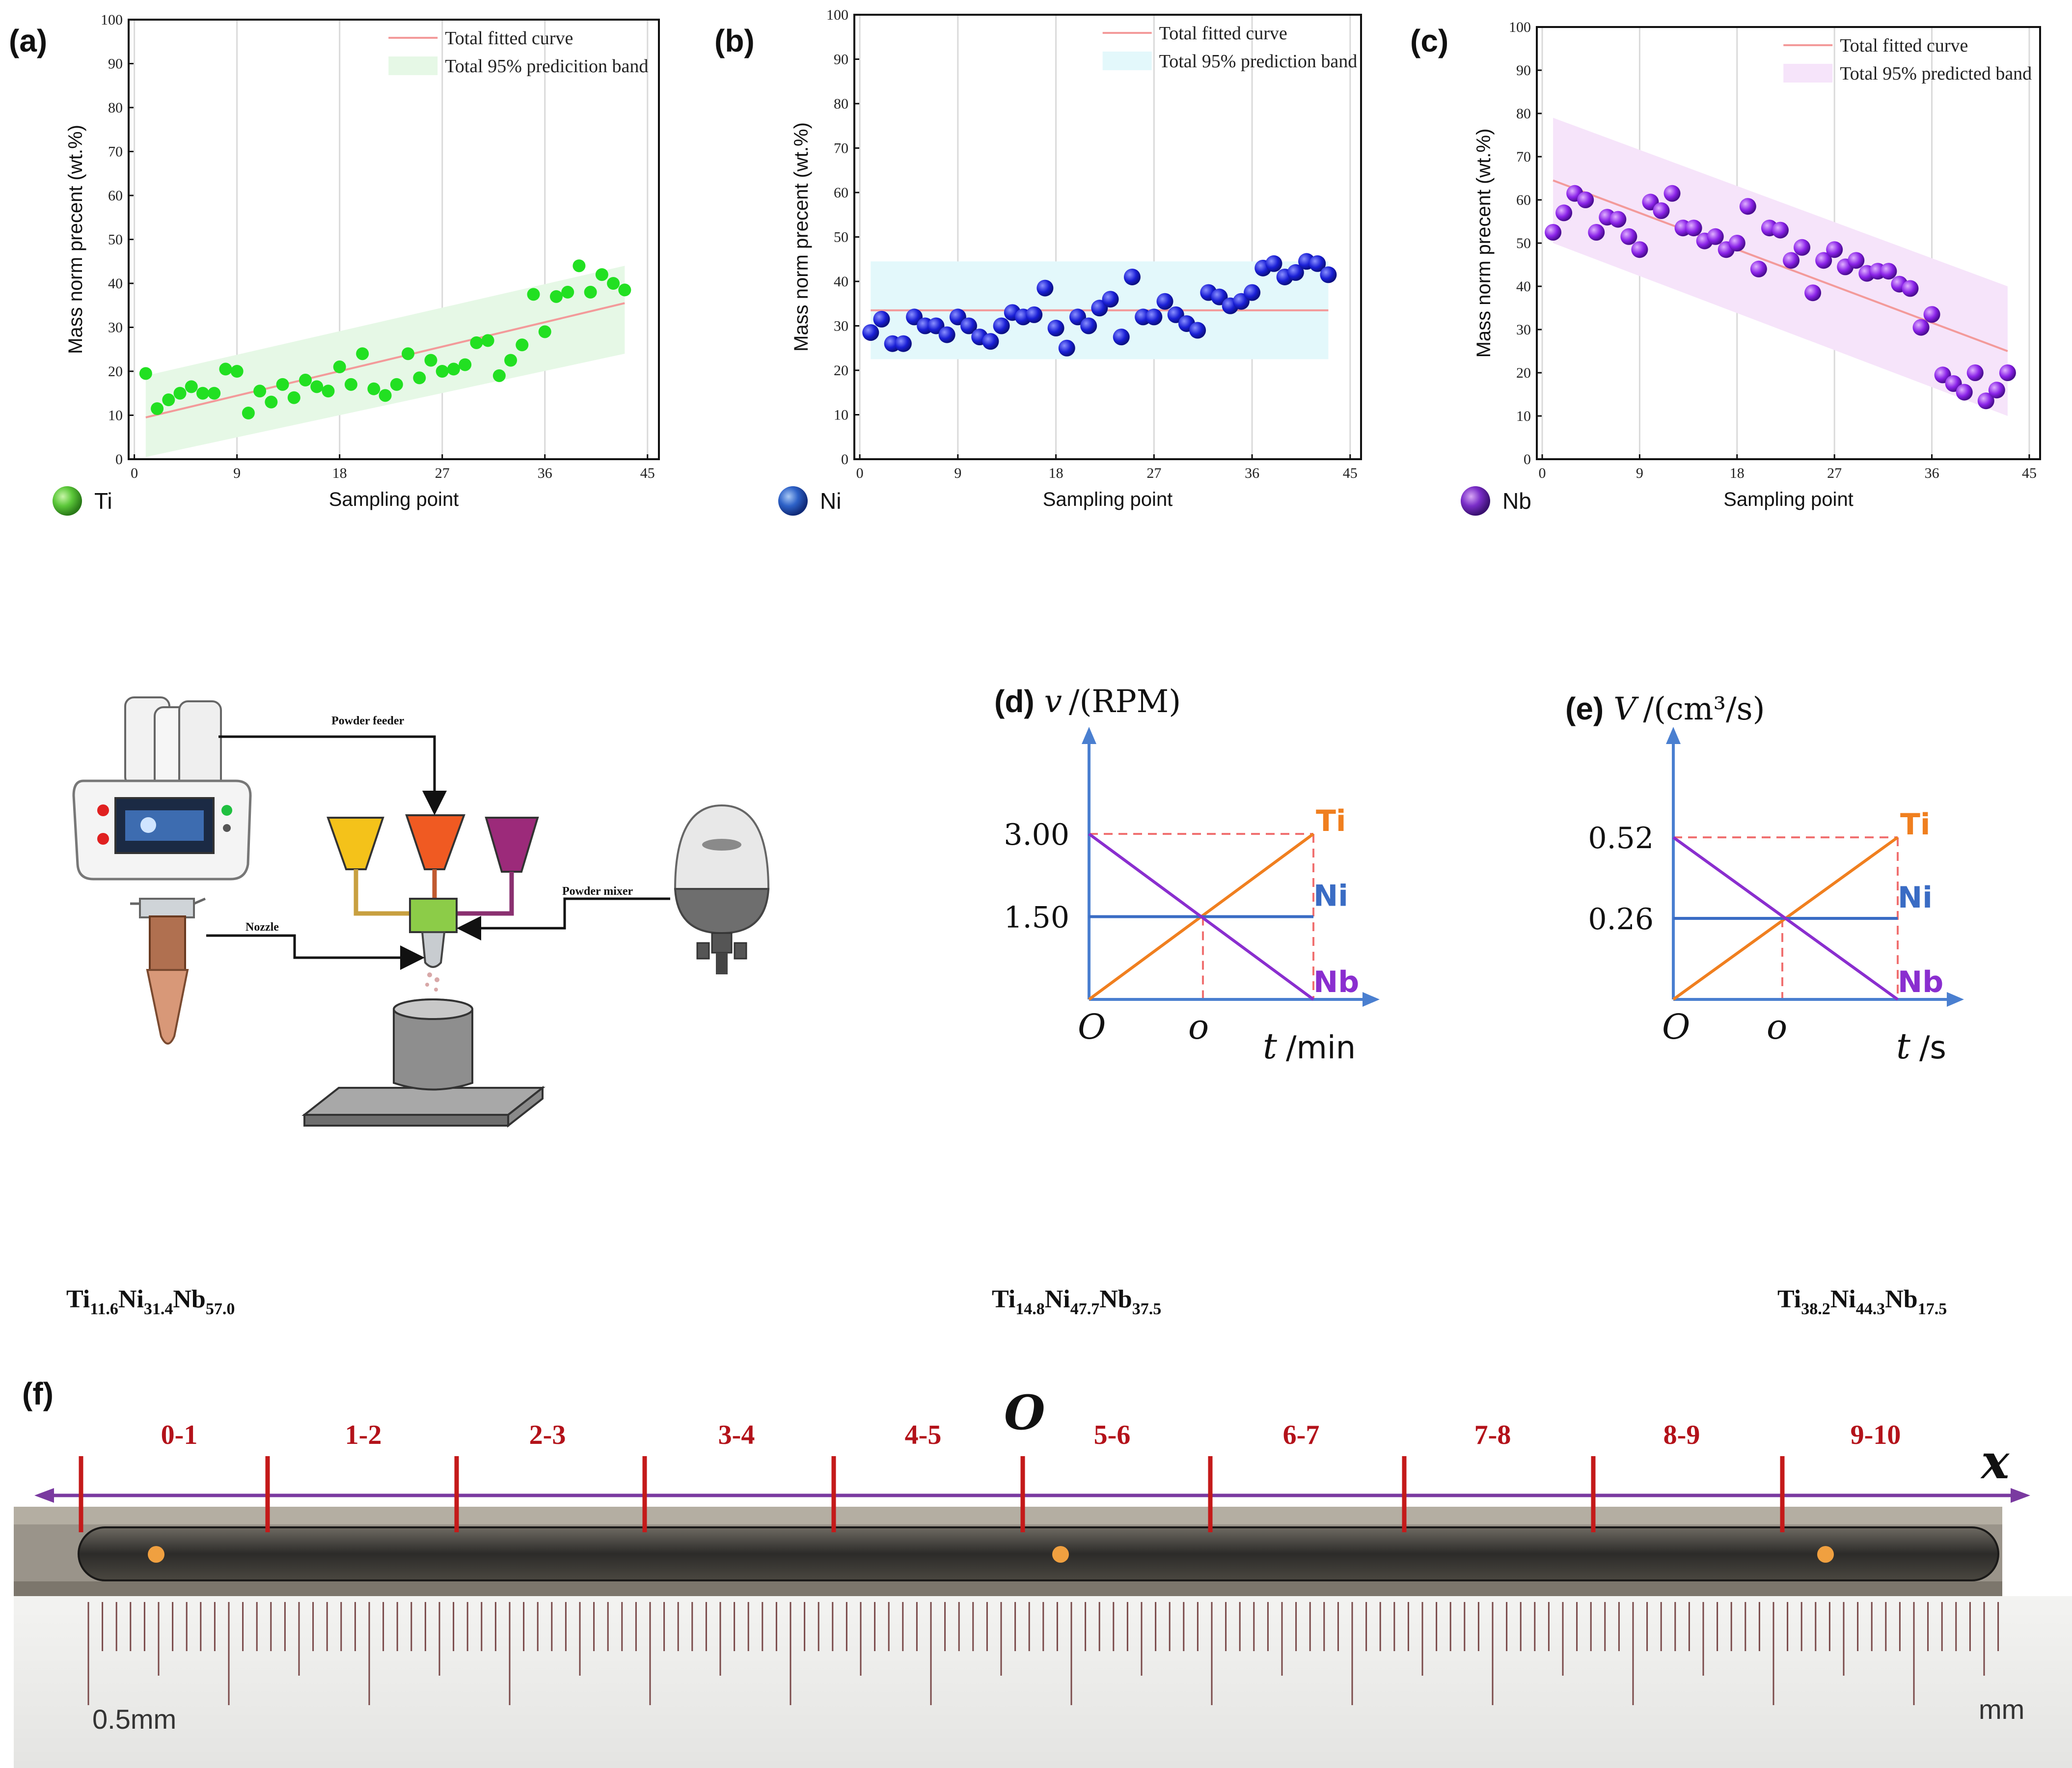 This screenshot has width=2072, height=1768. Describe the element at coordinates (1621, 838) in the screenshot. I see `y-tick-top: 0.52` at that location.